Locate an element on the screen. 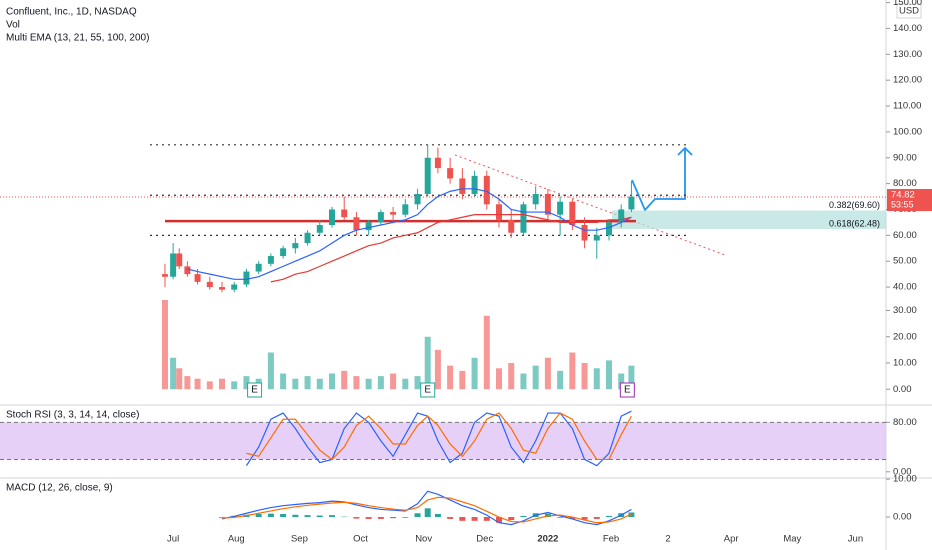 Image resolution: width=932 pixels, height=550 pixels. stoch-band is located at coordinates (443, 441).